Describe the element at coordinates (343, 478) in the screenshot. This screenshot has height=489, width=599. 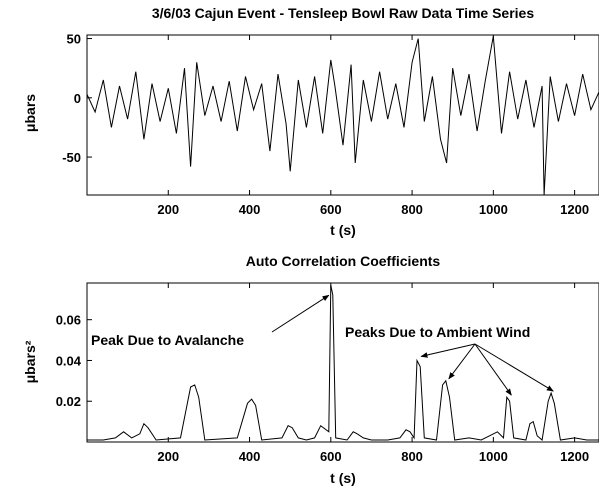
I see `autocorrelation-x-axis-label: t (s)` at that location.